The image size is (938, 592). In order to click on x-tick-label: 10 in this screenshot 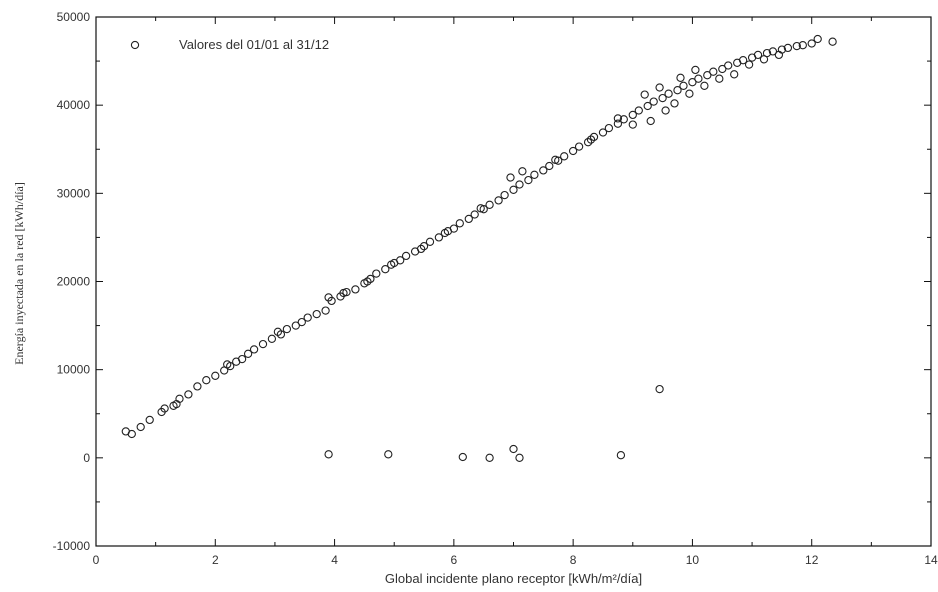, I will do `click(693, 560)`.